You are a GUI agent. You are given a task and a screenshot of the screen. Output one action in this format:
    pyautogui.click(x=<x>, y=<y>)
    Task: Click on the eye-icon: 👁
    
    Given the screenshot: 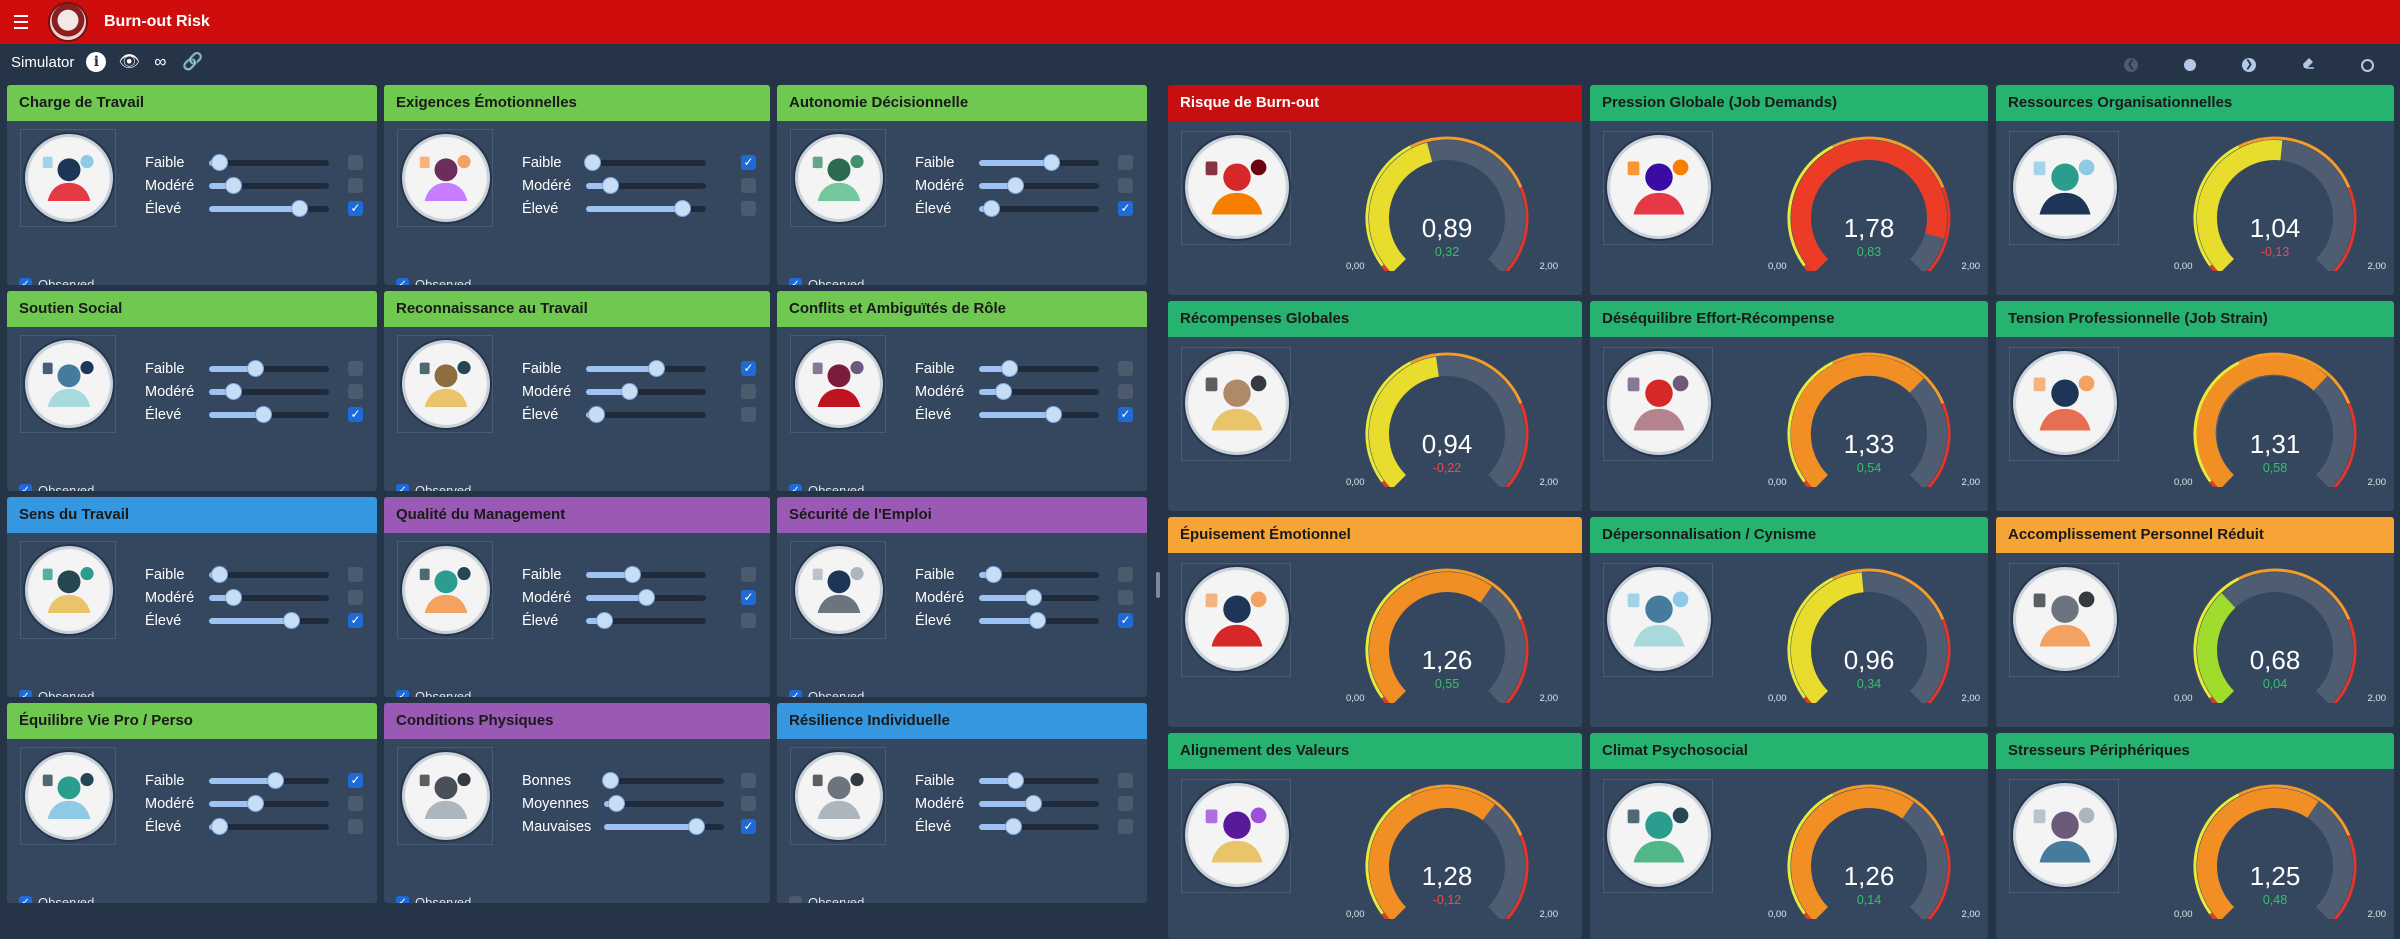 What is the action you would take?
    pyautogui.click(x=129, y=61)
    